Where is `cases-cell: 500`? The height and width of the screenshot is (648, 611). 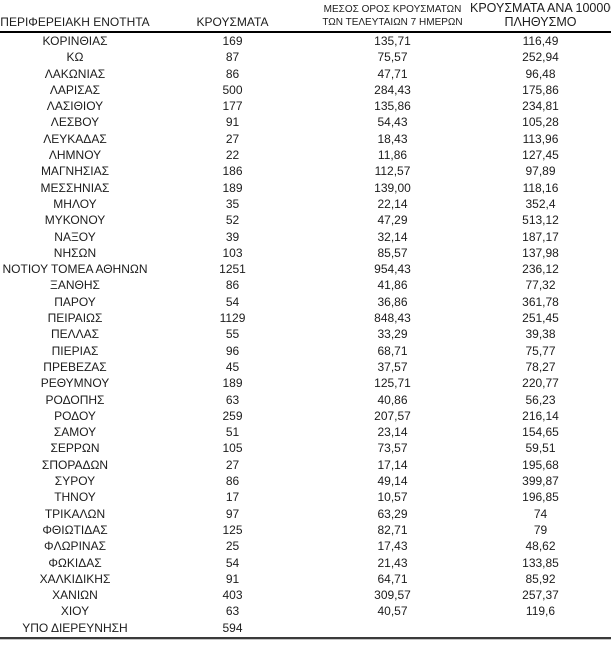 cases-cell: 500 is located at coordinates (232, 89).